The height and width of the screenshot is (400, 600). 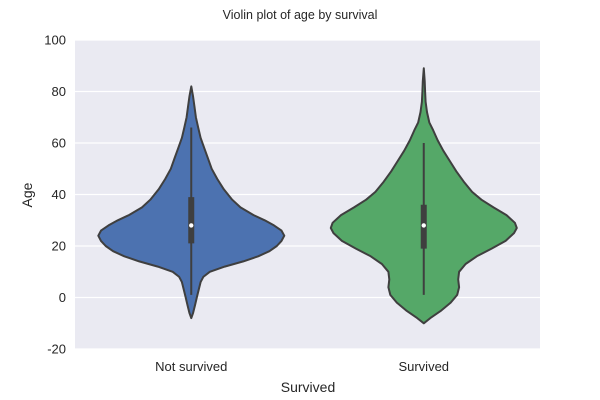 I want to click on x-axis-ticks: Not survived Survived, so click(x=302, y=366).